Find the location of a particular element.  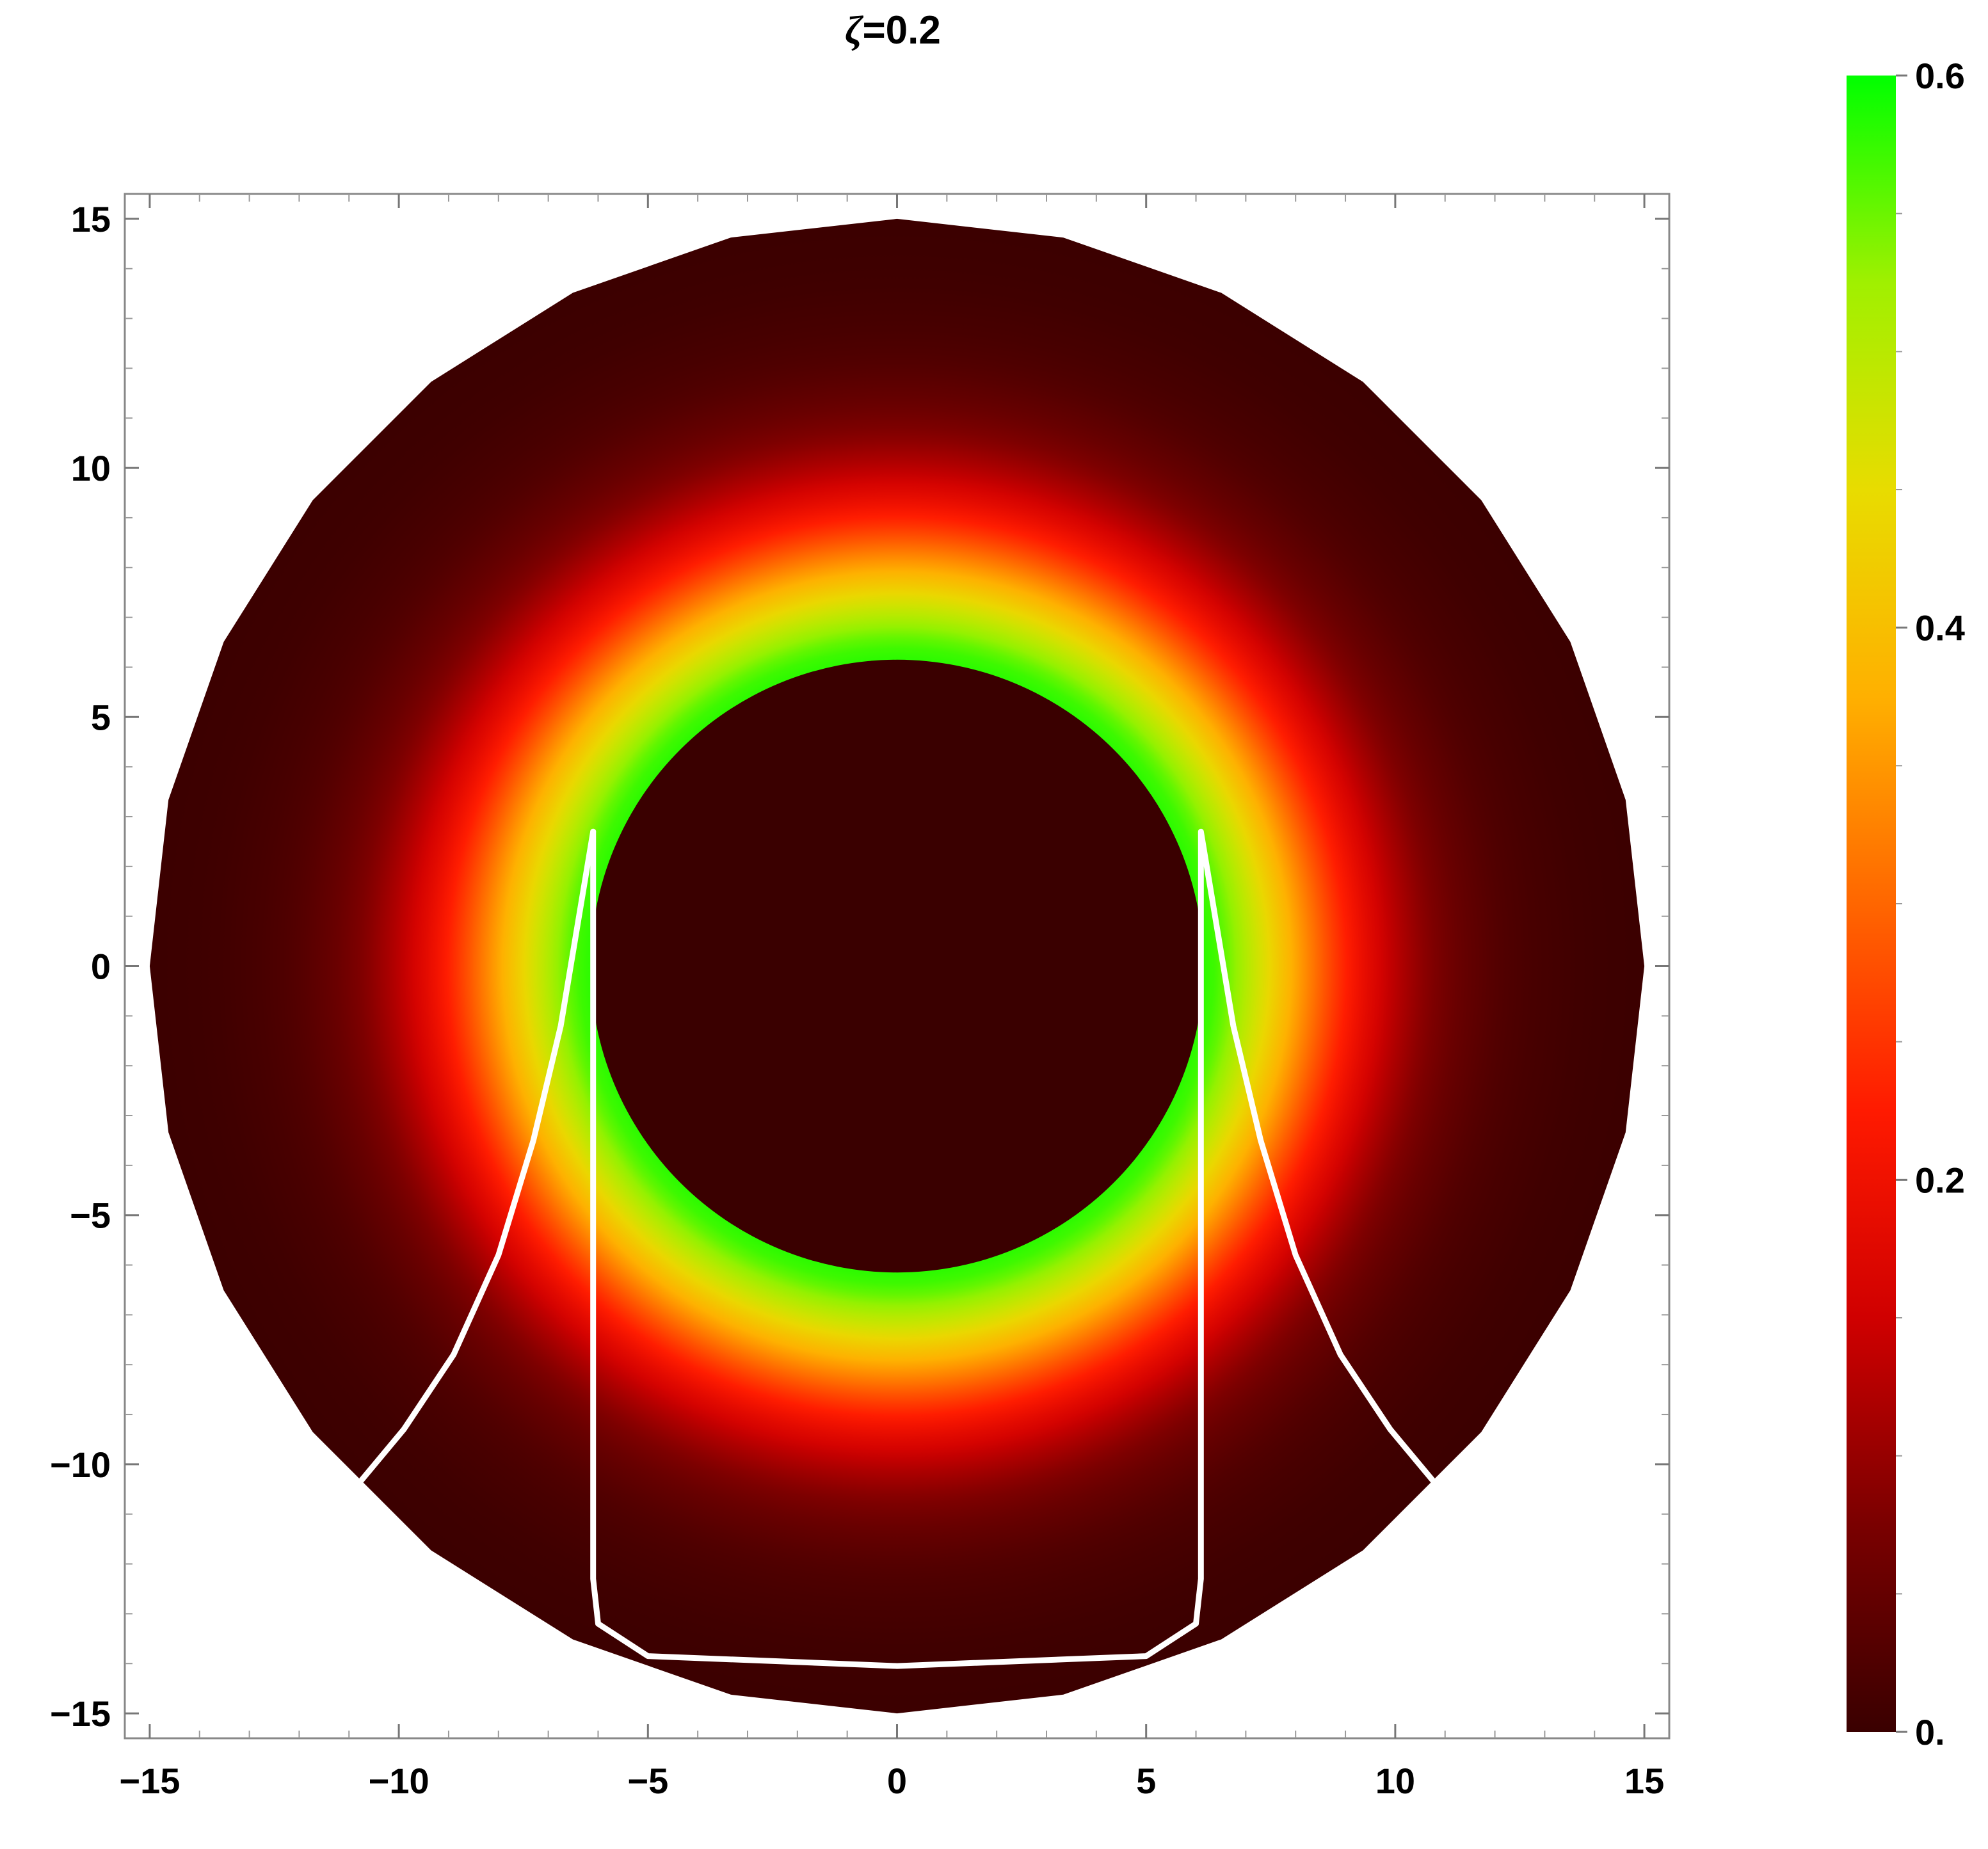

y-tick-label: −5 is located at coordinates (90, 1216).